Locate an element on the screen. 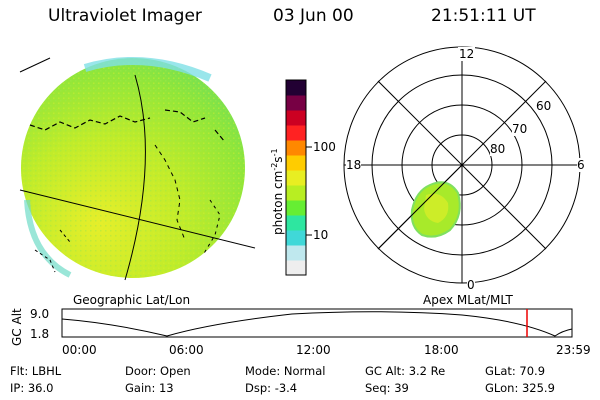 This screenshot has width=600, height=400. footer-gain: Gain: 13 is located at coordinates (149, 388).